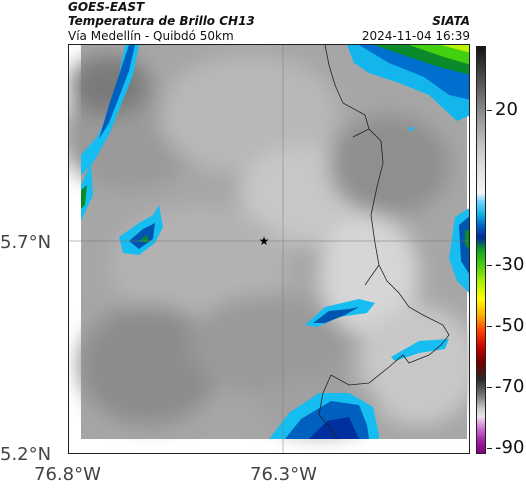 The width and height of the screenshot is (526, 491). What do you see at coordinates (510, 264) in the screenshot?
I see `colorbar-label-minus30: -30` at bounding box center [510, 264].